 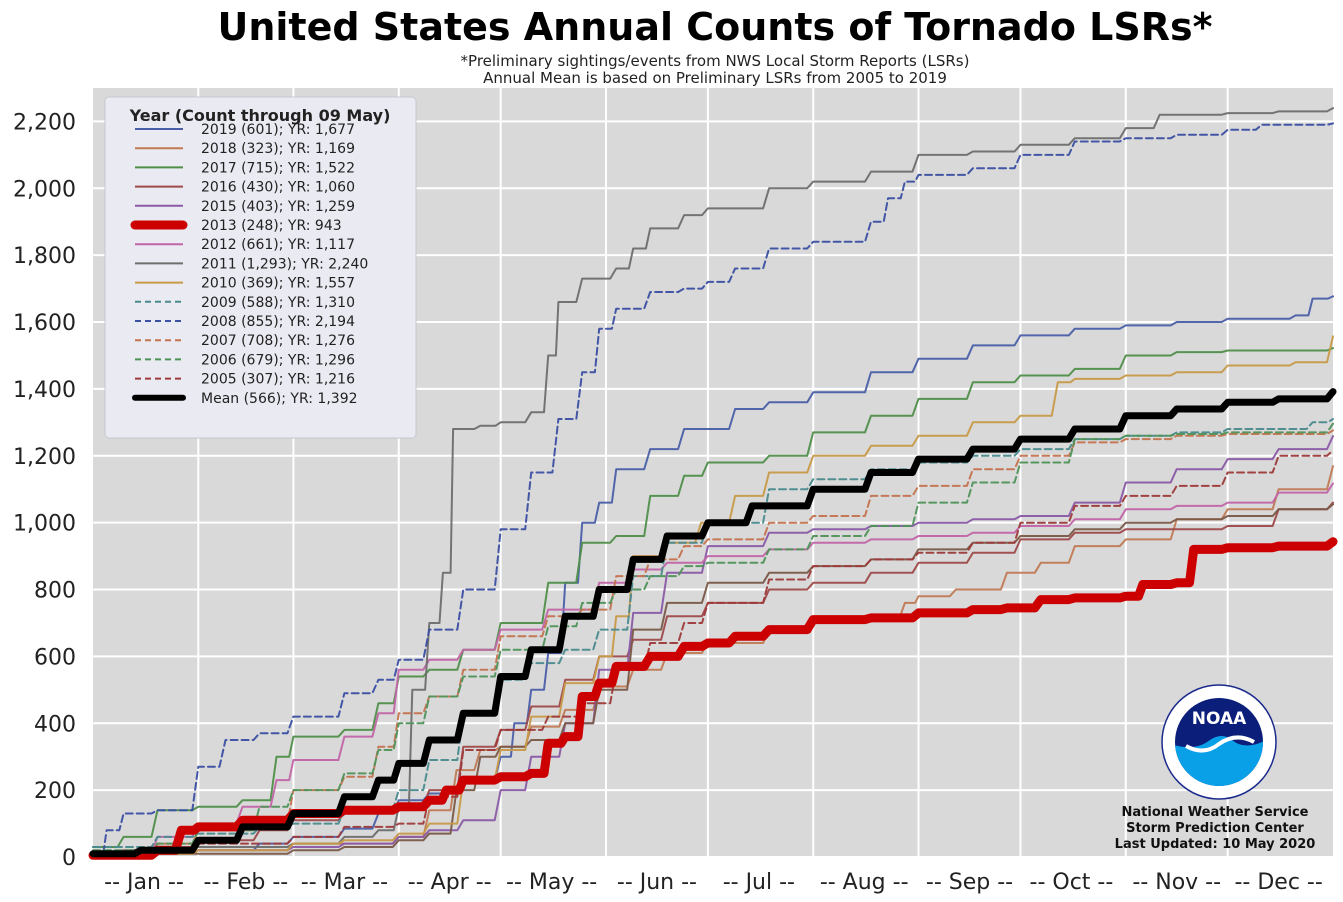 I want to click on legend-entry: 2015 (403); YR: 1,259, so click(x=278, y=207).